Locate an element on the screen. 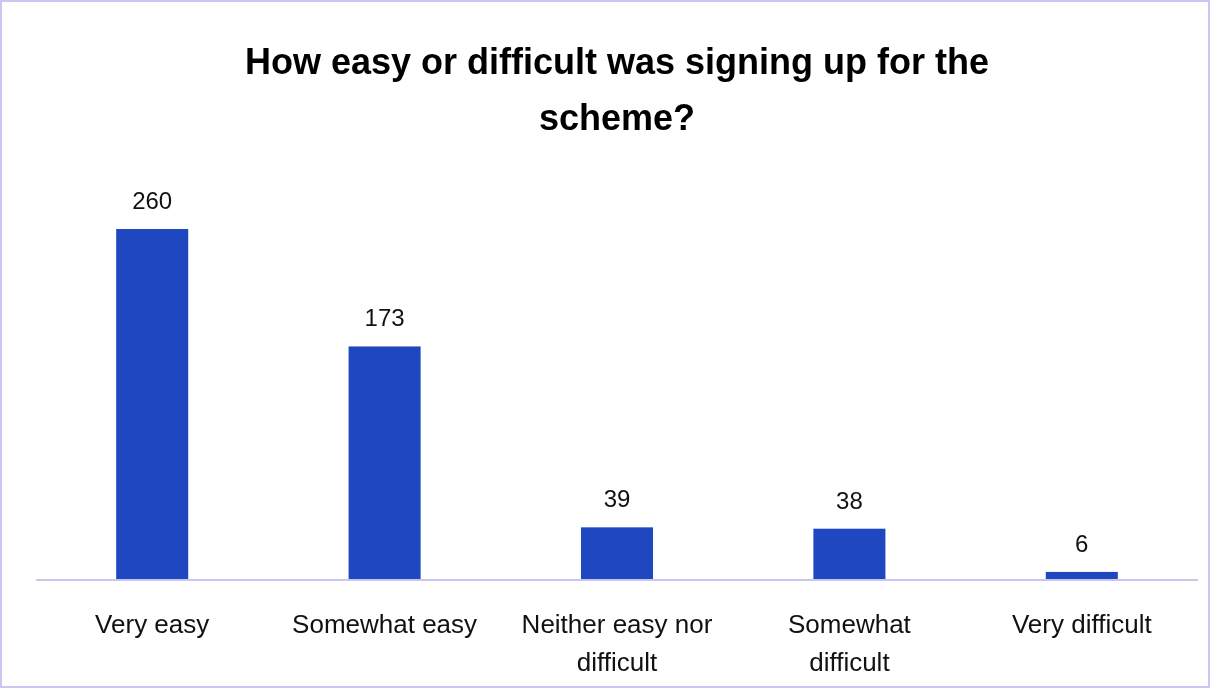 This screenshot has height=688, width=1218. x-tick-label: Somewhat easy is located at coordinates (385, 624).